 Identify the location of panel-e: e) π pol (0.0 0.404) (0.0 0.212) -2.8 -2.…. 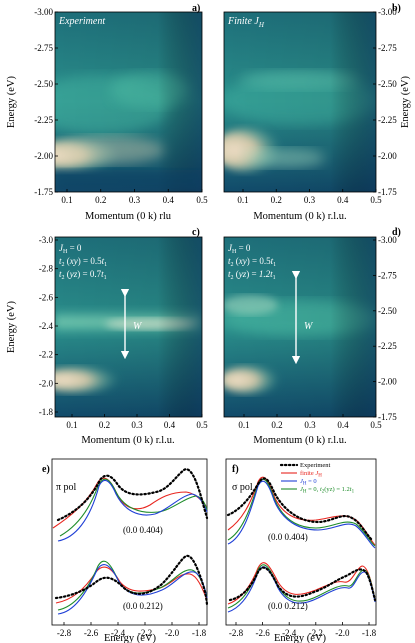
(125, 550).